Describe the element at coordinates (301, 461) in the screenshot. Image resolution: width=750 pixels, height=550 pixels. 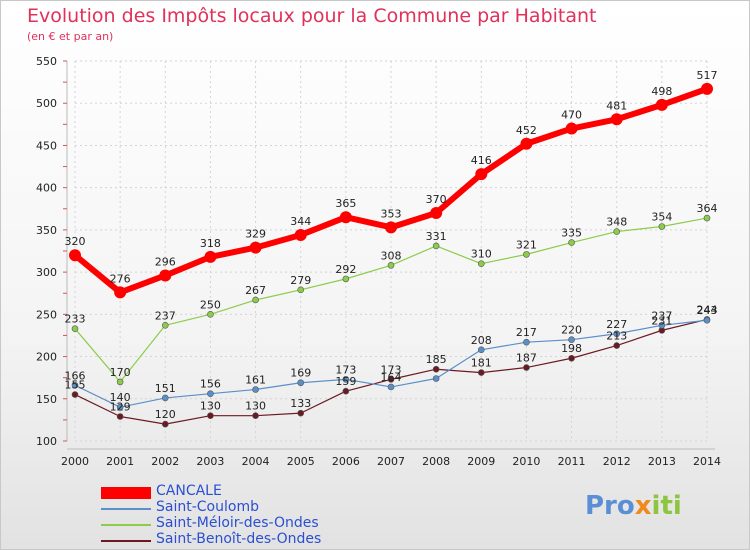
I see `x-tick-label: 2005` at that location.